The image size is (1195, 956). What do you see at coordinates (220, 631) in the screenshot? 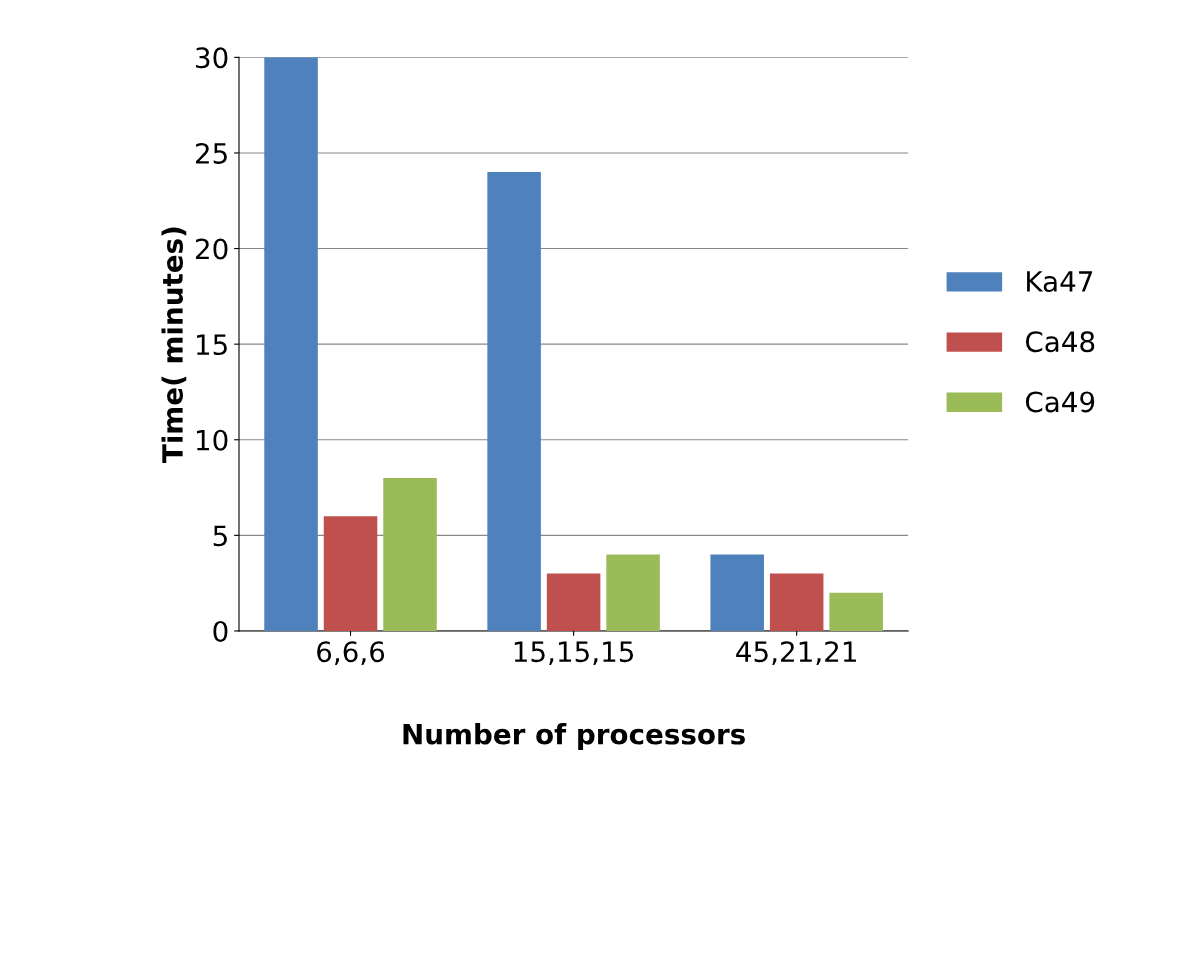
I see `y-tick-label: 0` at bounding box center [220, 631].